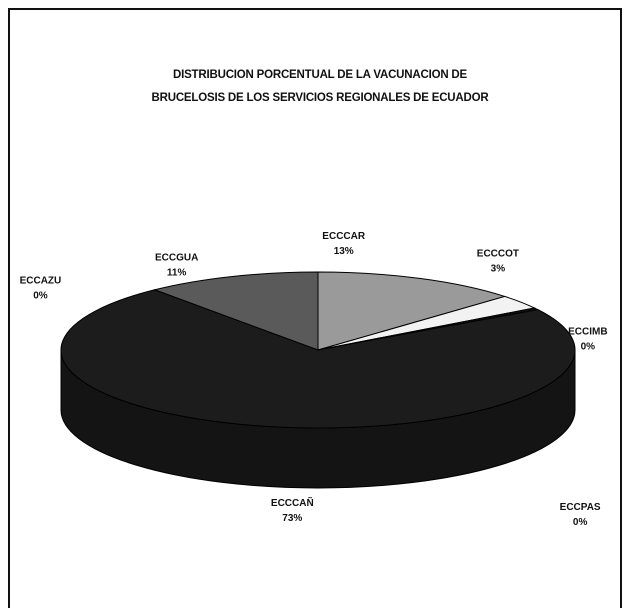 The width and height of the screenshot is (633, 608). Describe the element at coordinates (498, 268) in the screenshot. I see `pie-pct-label-ecccot: 3%` at that location.